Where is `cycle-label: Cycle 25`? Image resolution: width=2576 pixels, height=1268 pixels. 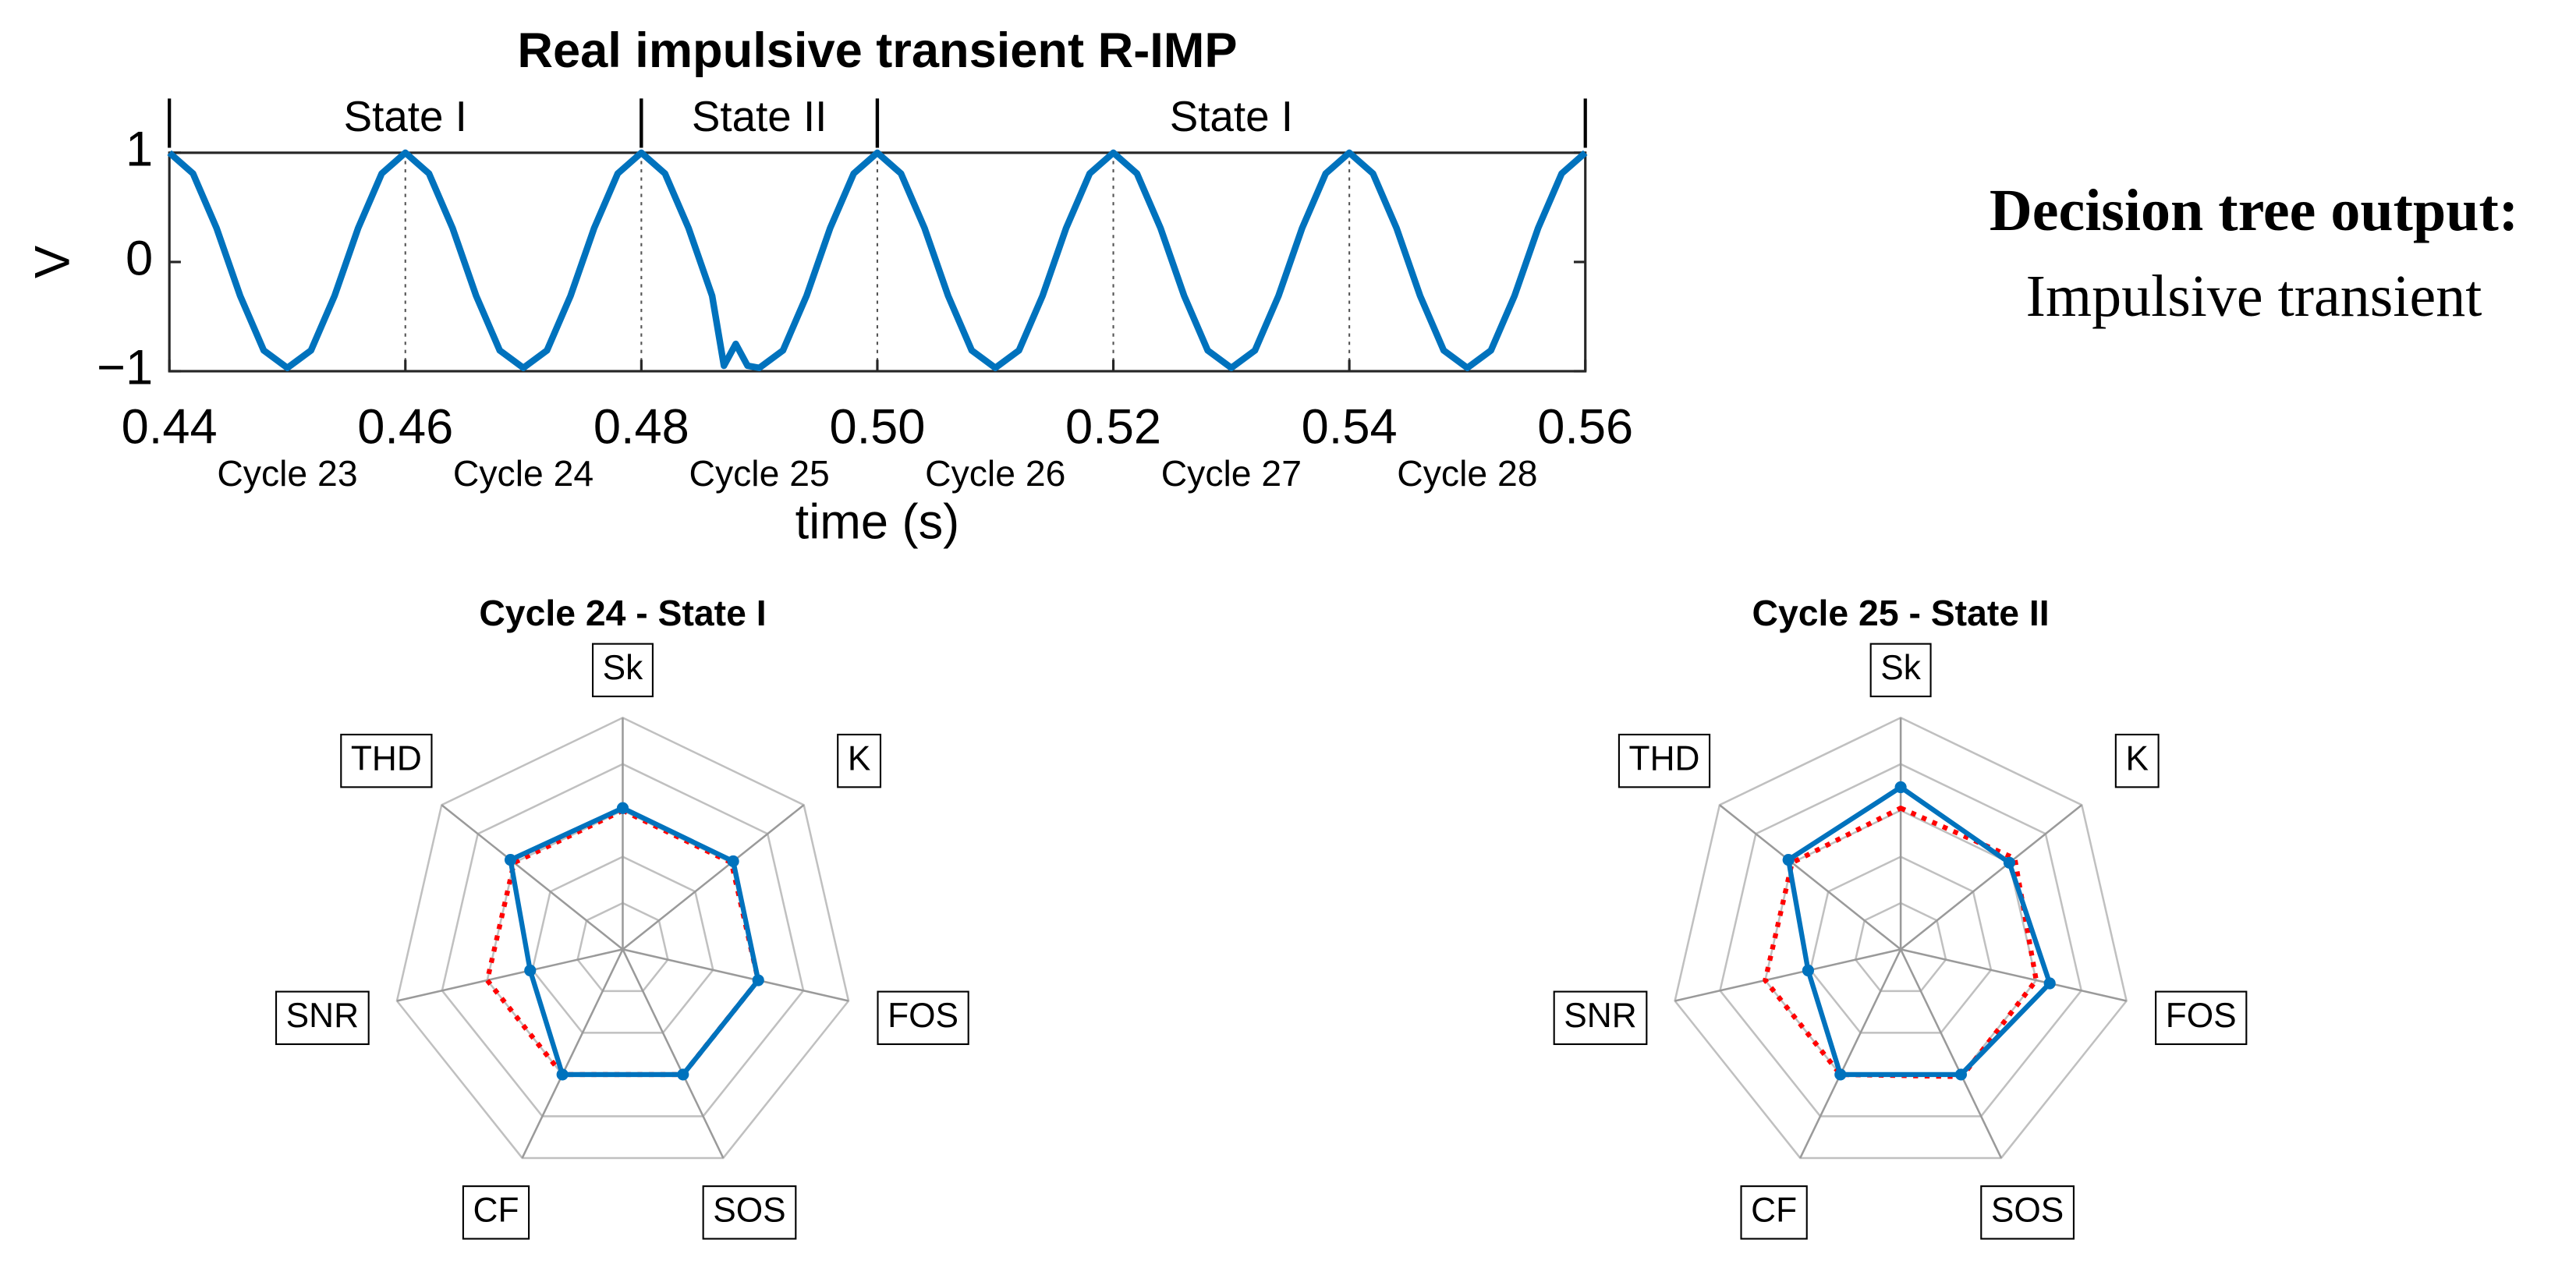
cycle-label: Cycle 25 is located at coordinates (759, 474).